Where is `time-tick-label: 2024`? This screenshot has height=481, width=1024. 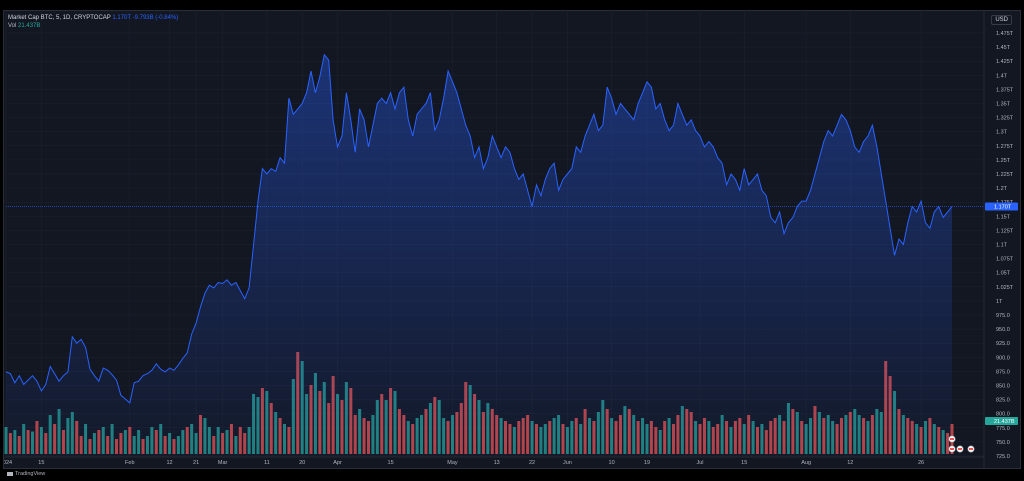 time-tick-label: 2024 is located at coordinates (8, 463).